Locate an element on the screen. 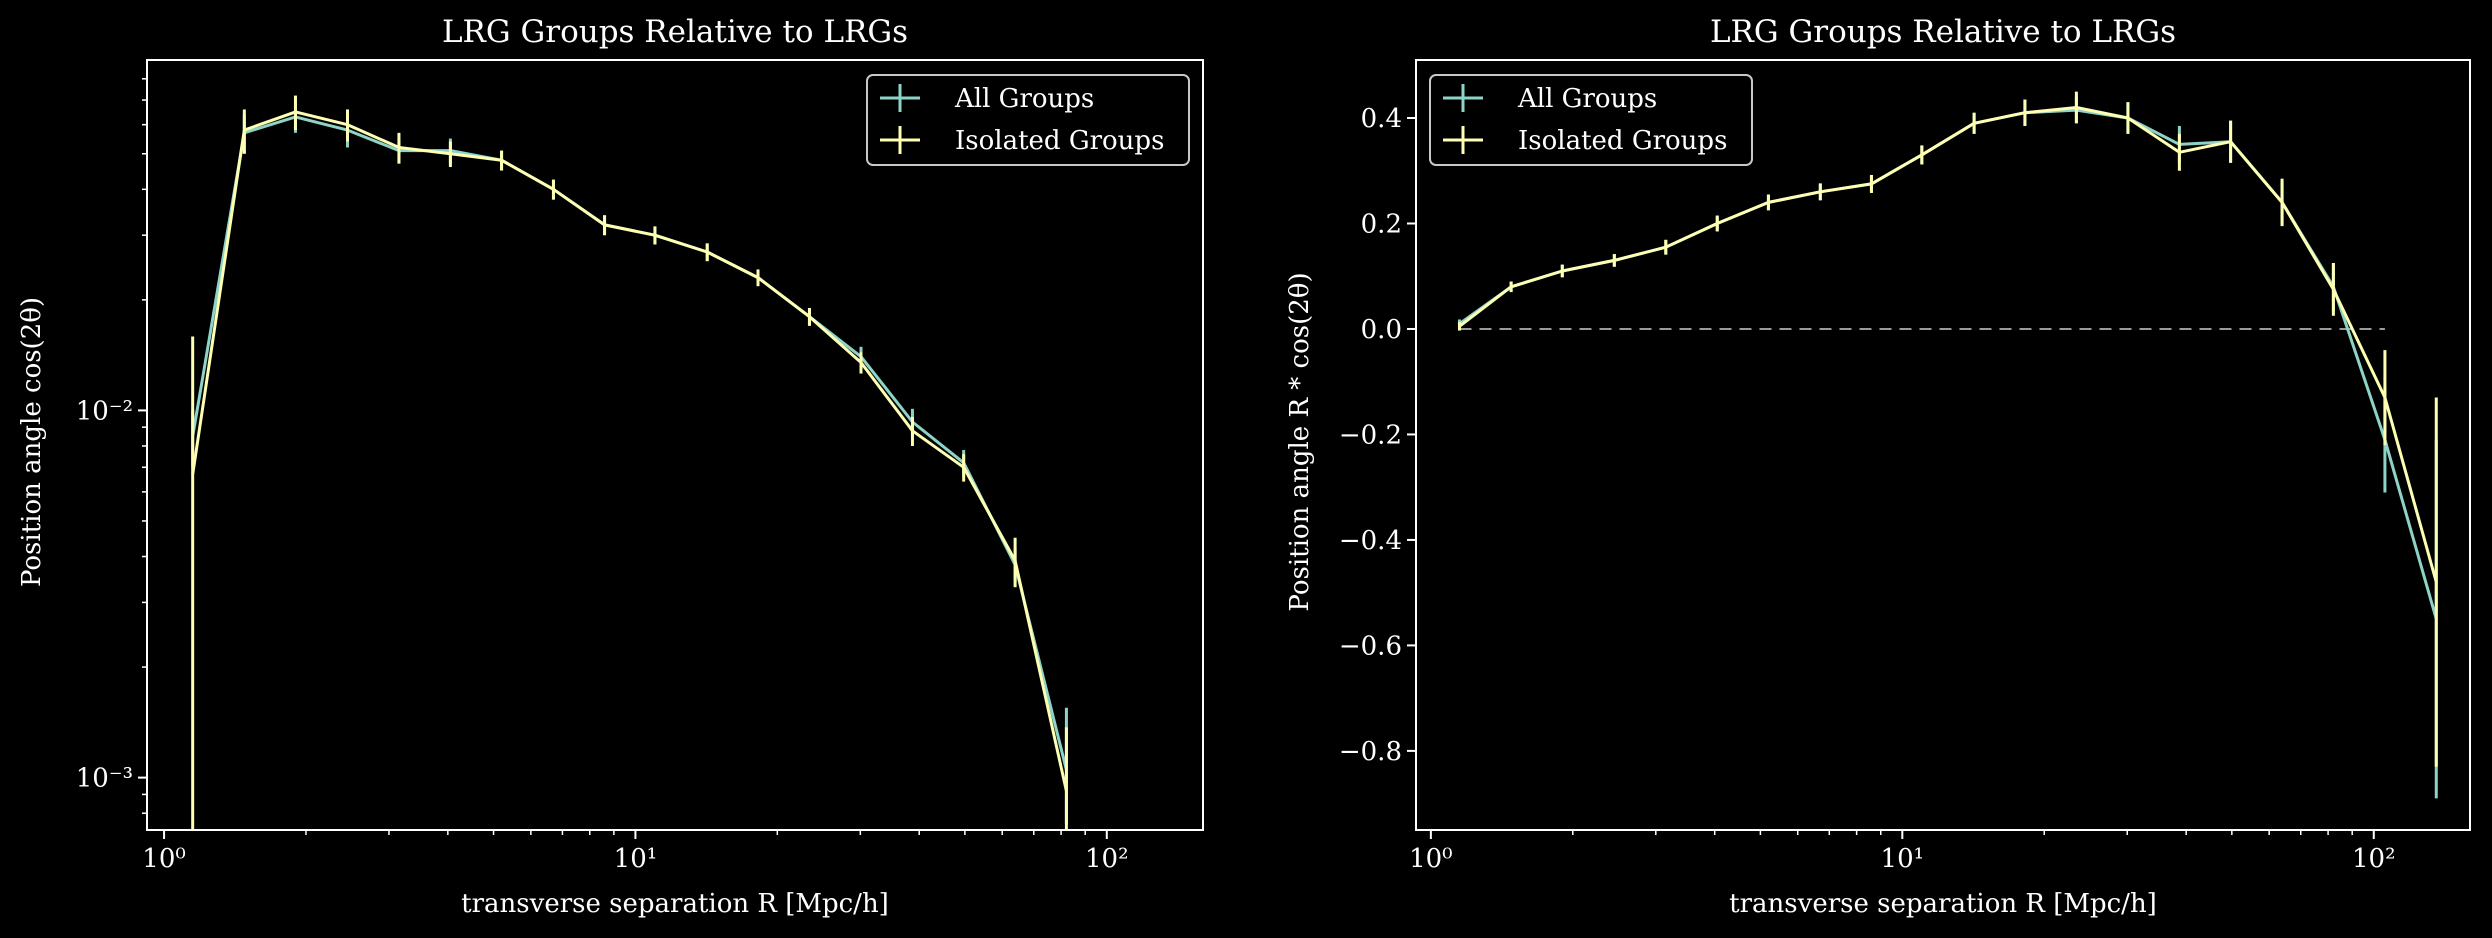 This screenshot has width=2492, height=938. left-chart-xlabel: transverse separation R [Mpc/h] is located at coordinates (675, 904).